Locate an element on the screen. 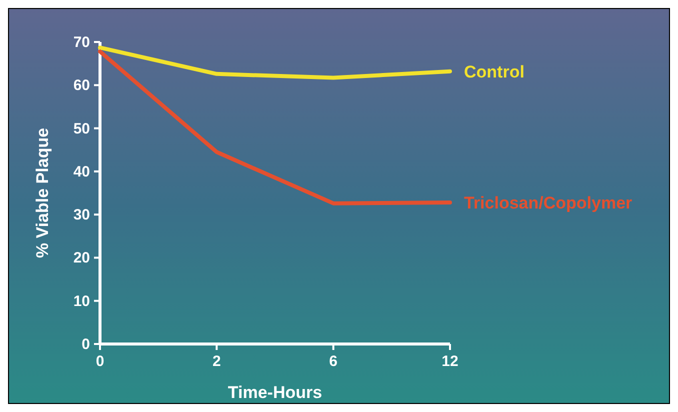 The height and width of the screenshot is (412, 678). y-tick-label: 10 is located at coordinates (81, 301).